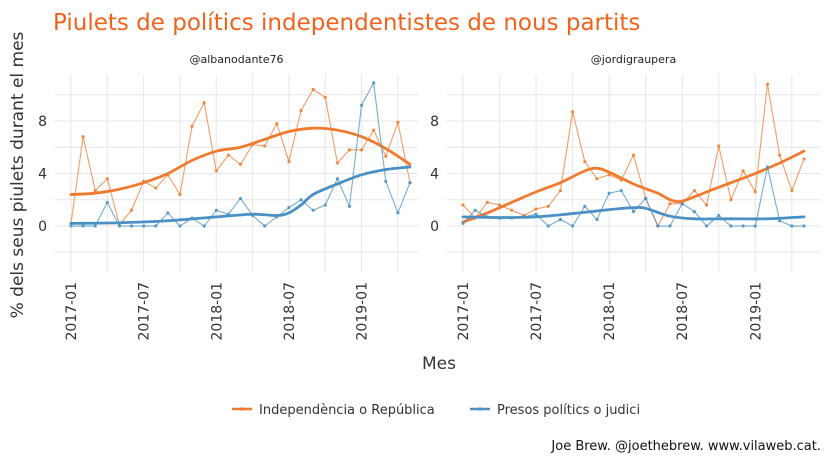 Image resolution: width=829 pixels, height=466 pixels. Describe the element at coordinates (633, 59) in the screenshot. I see `panel-title: @jordigraupera` at that location.